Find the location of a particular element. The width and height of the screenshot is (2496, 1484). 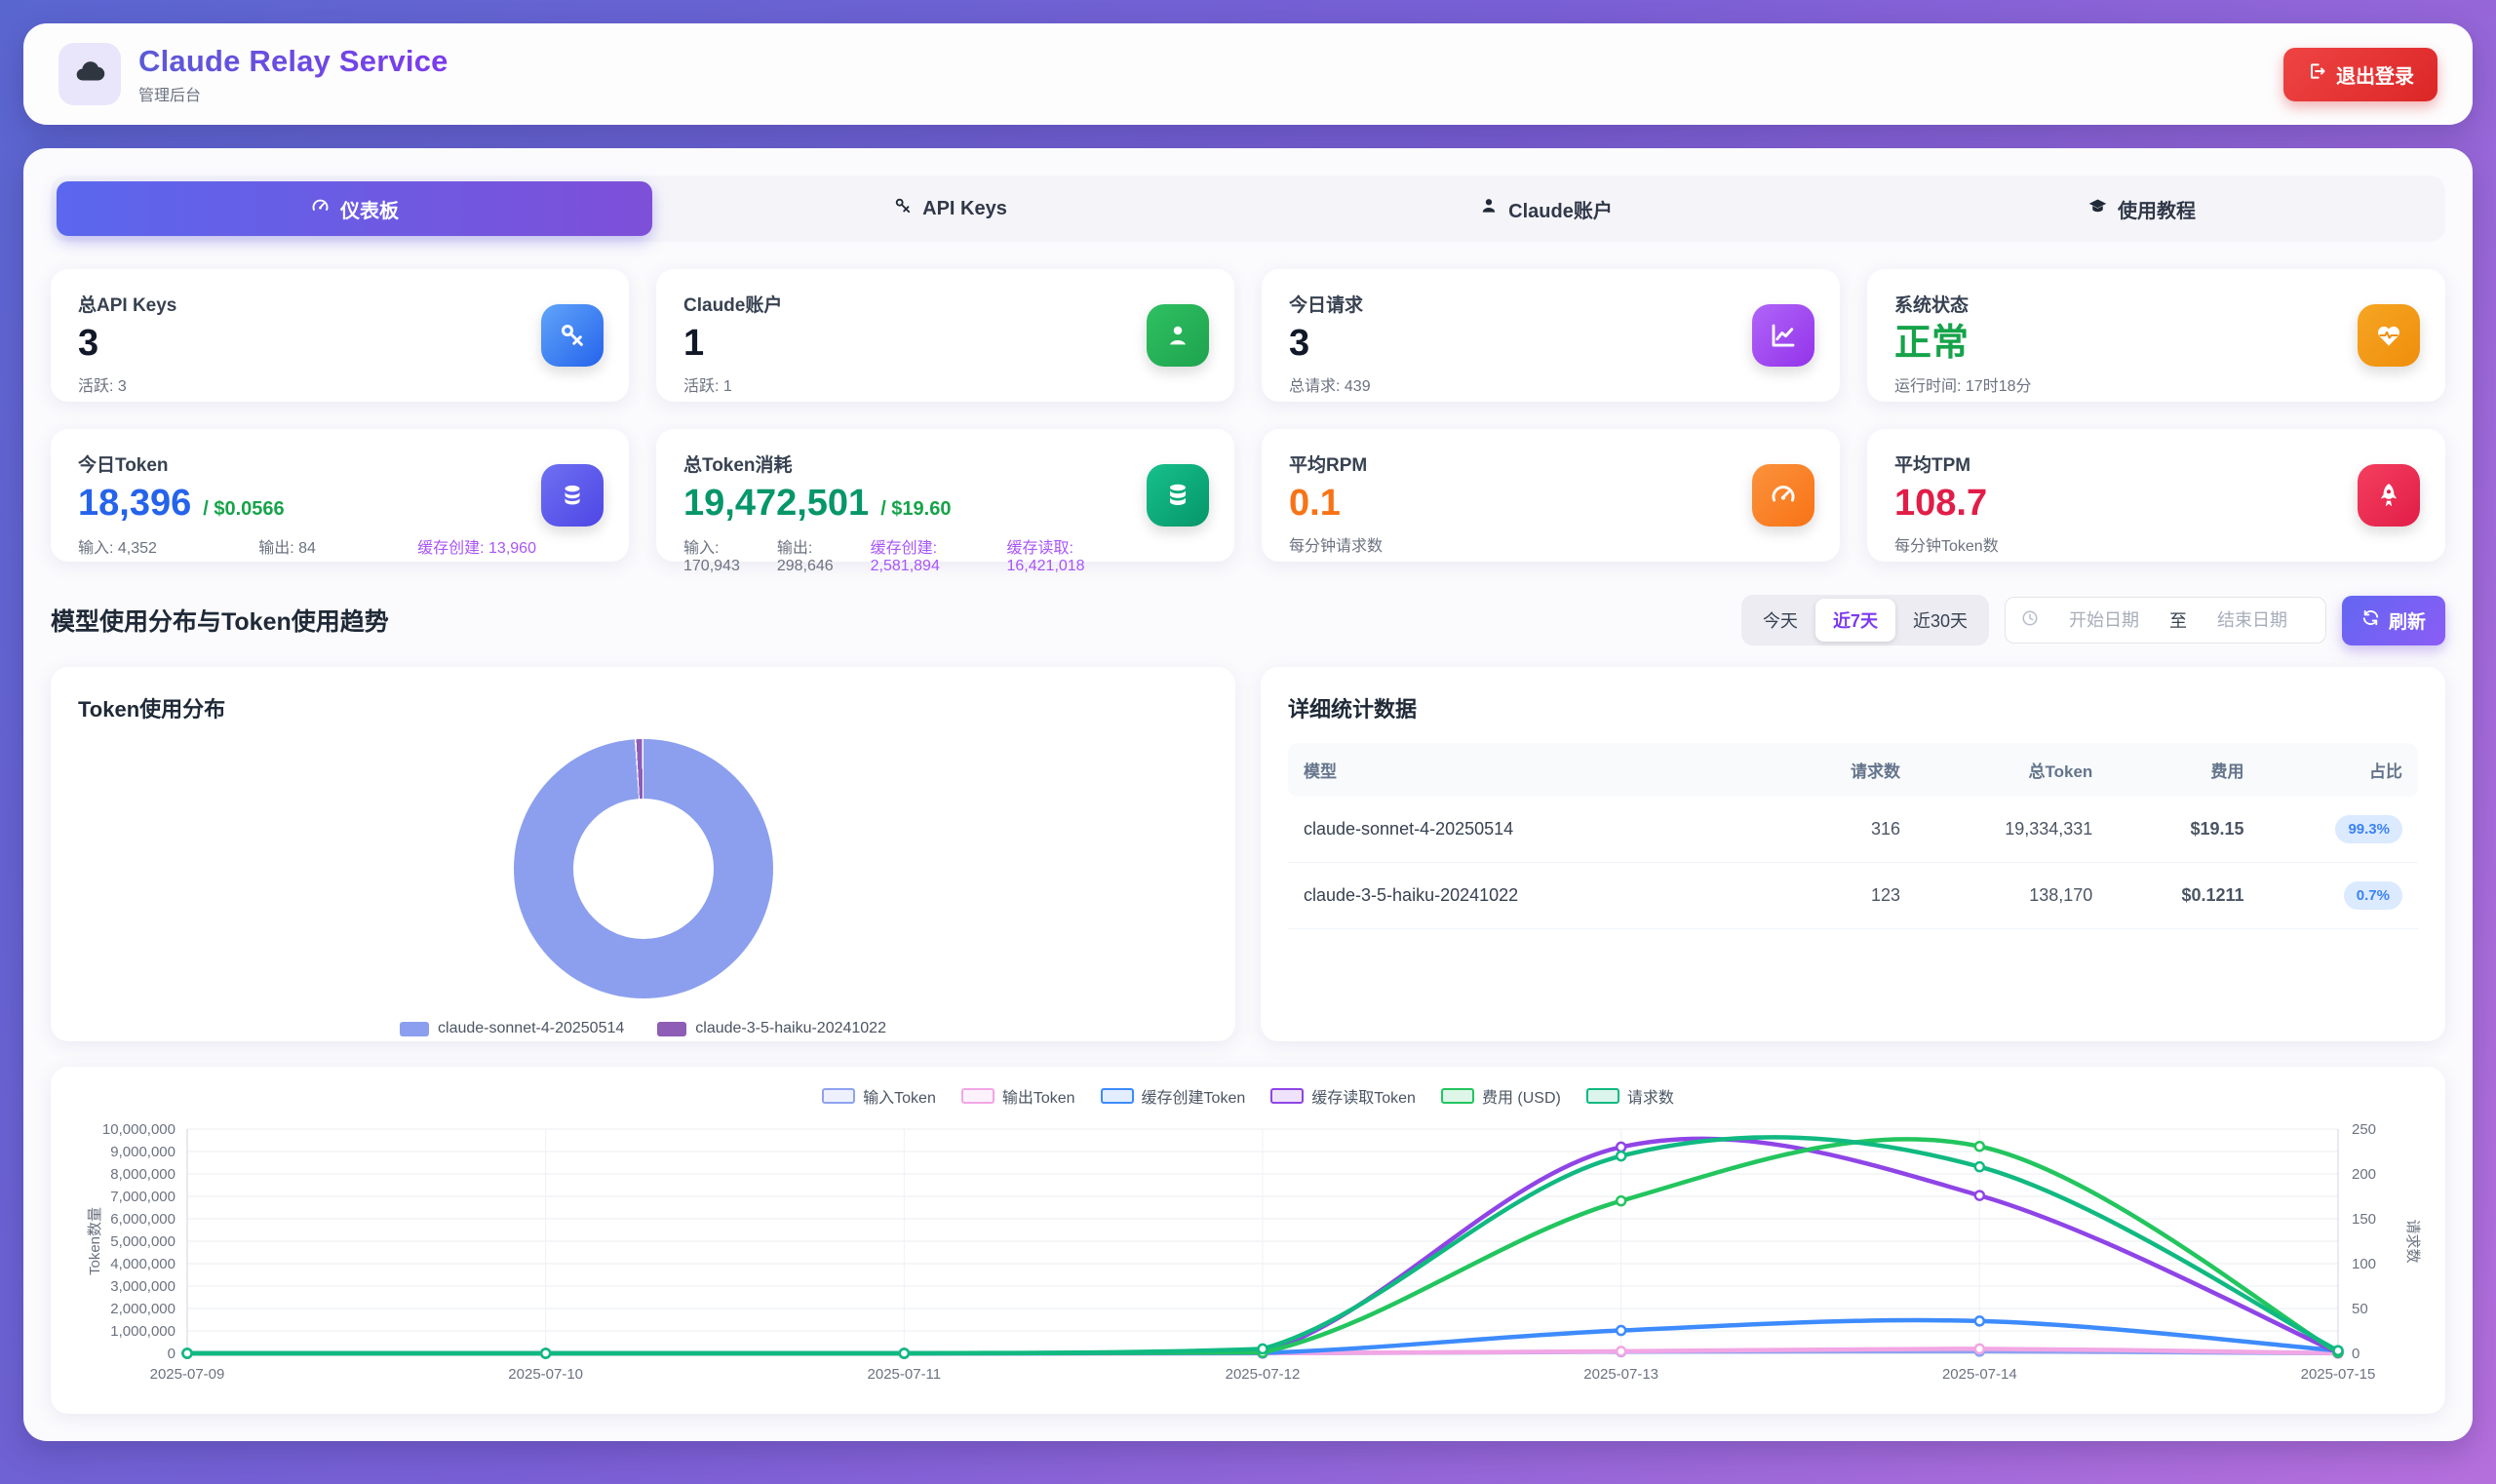

svg-text: 2,000,000 is located at coordinates (143, 1309).